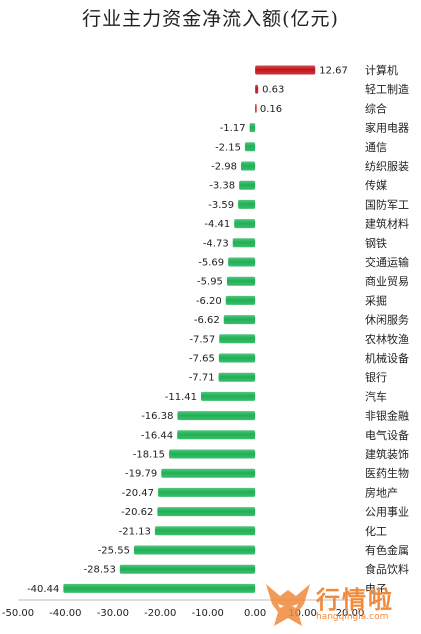  I want to click on bar-综合, so click(256, 108).